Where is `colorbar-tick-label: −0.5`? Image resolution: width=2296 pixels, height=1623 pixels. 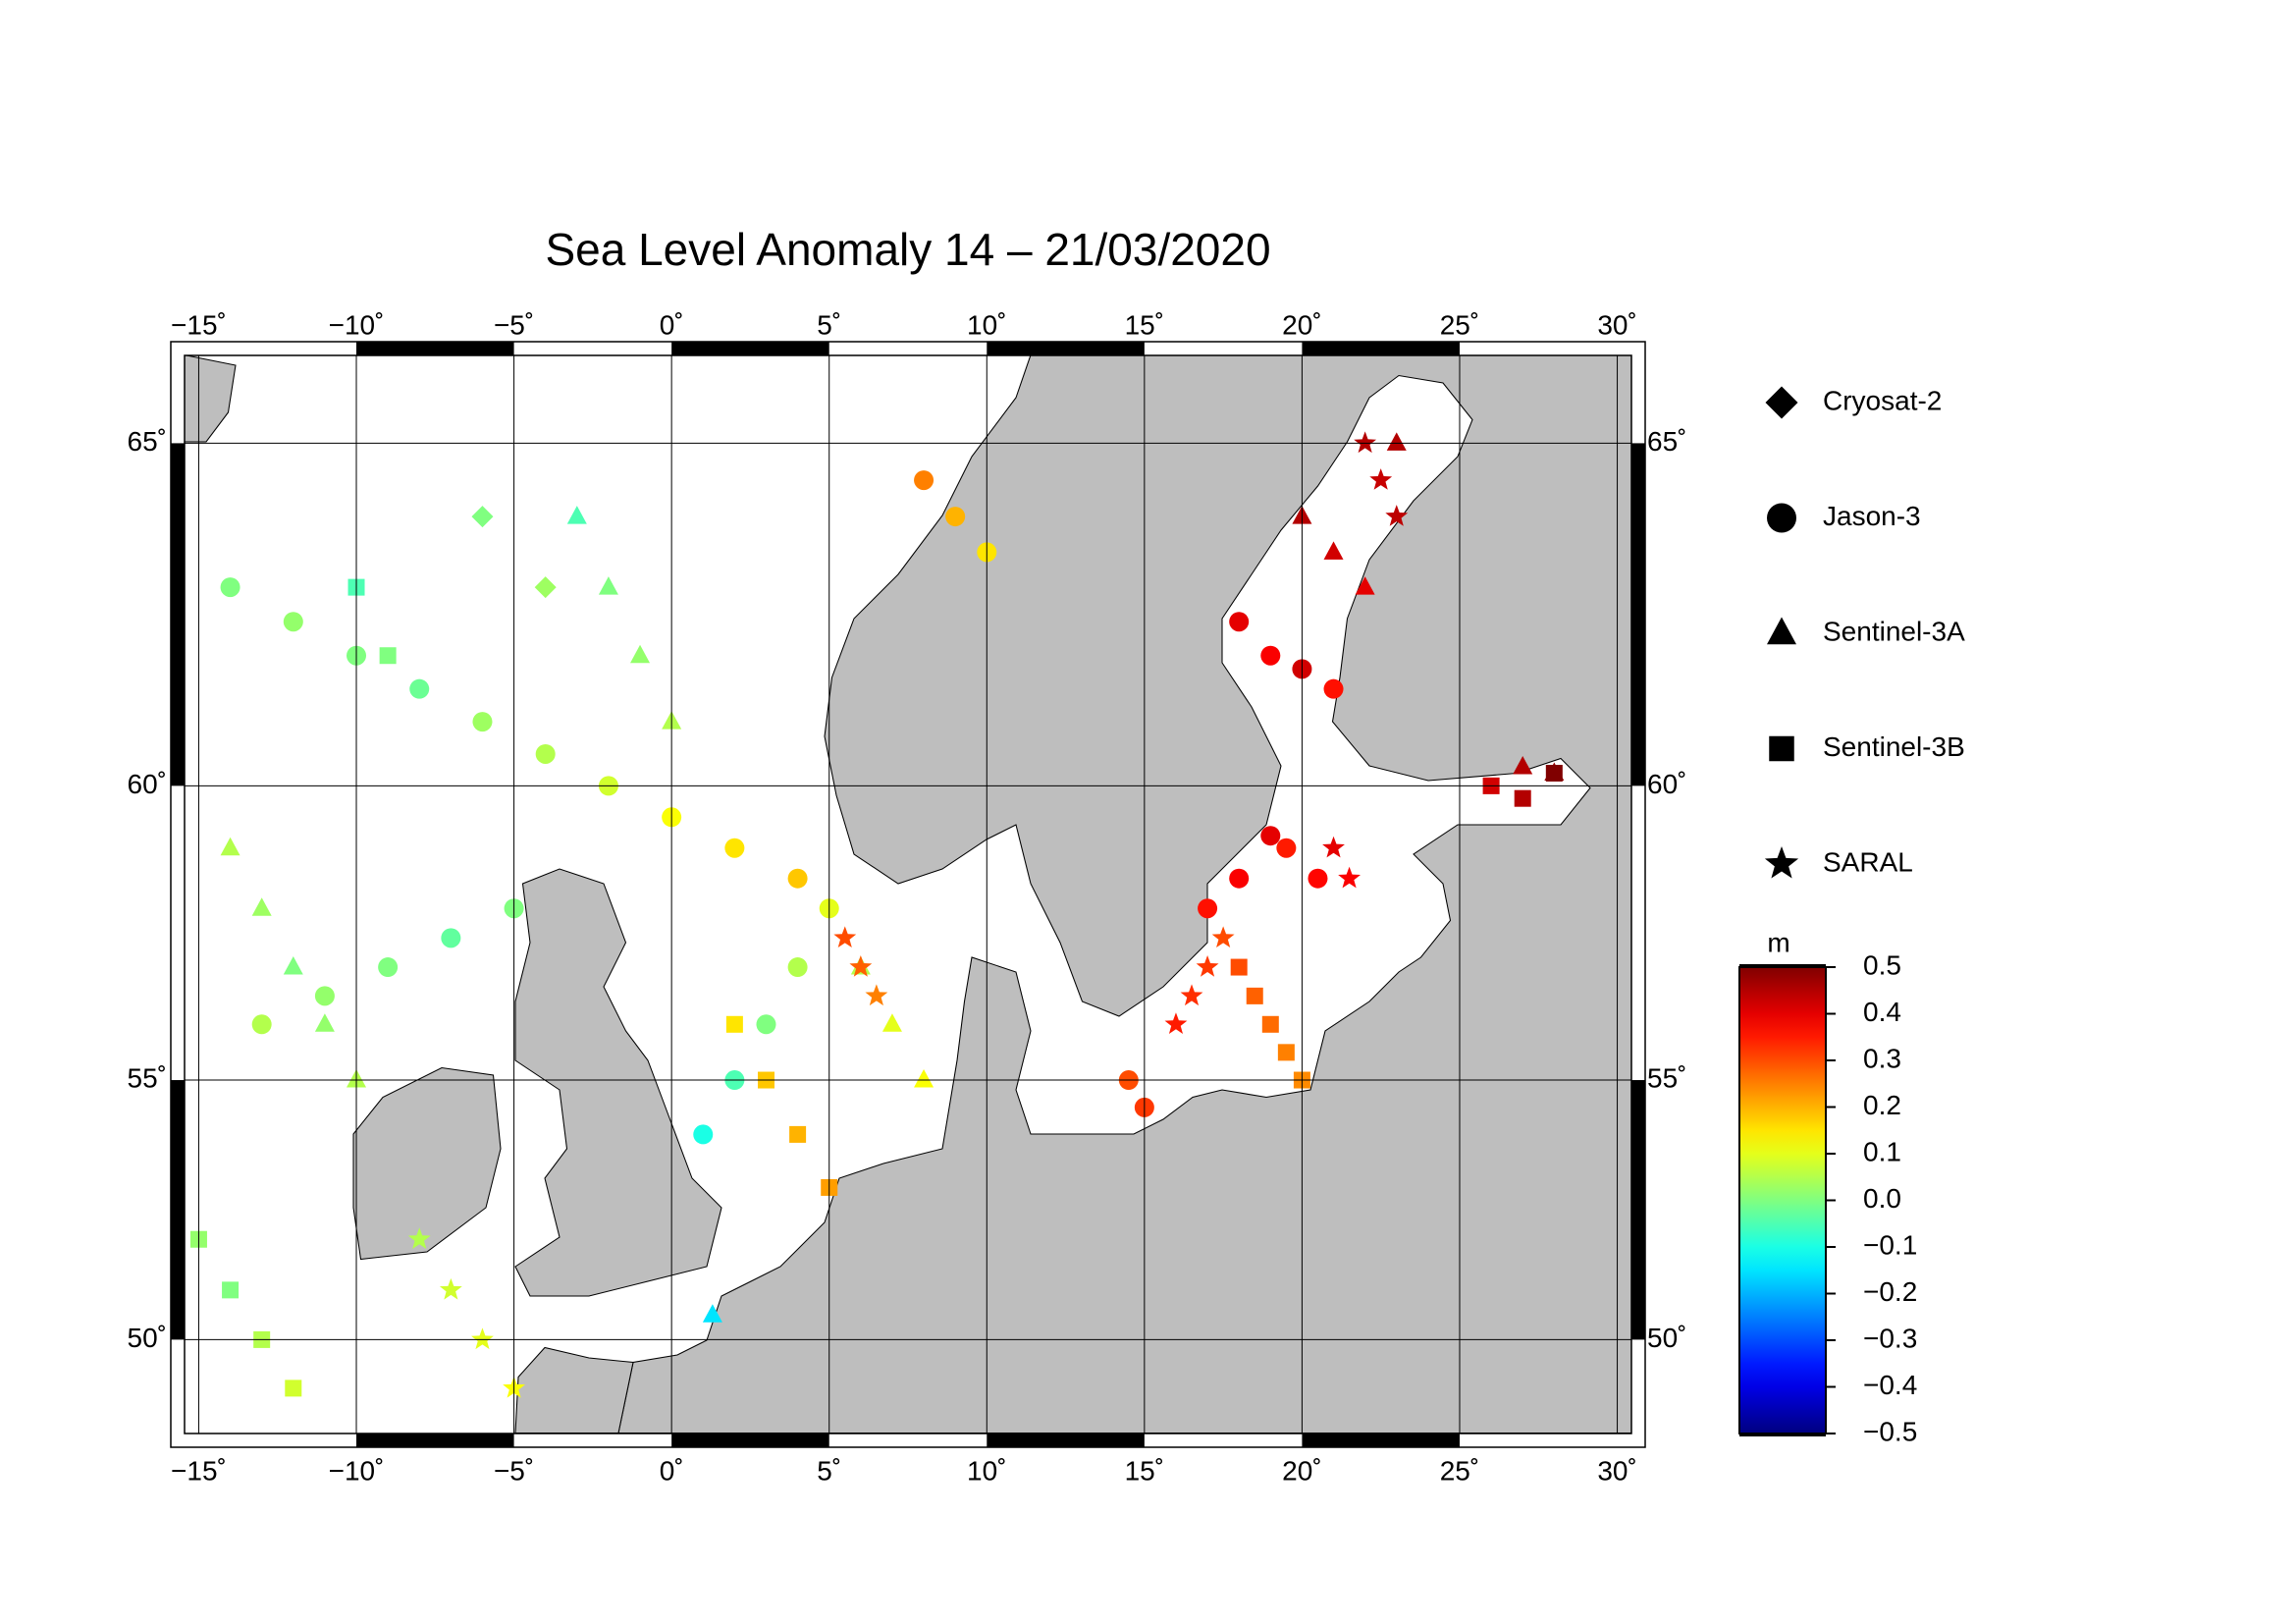
colorbar-tick-label: −0.5 is located at coordinates (1890, 1431).